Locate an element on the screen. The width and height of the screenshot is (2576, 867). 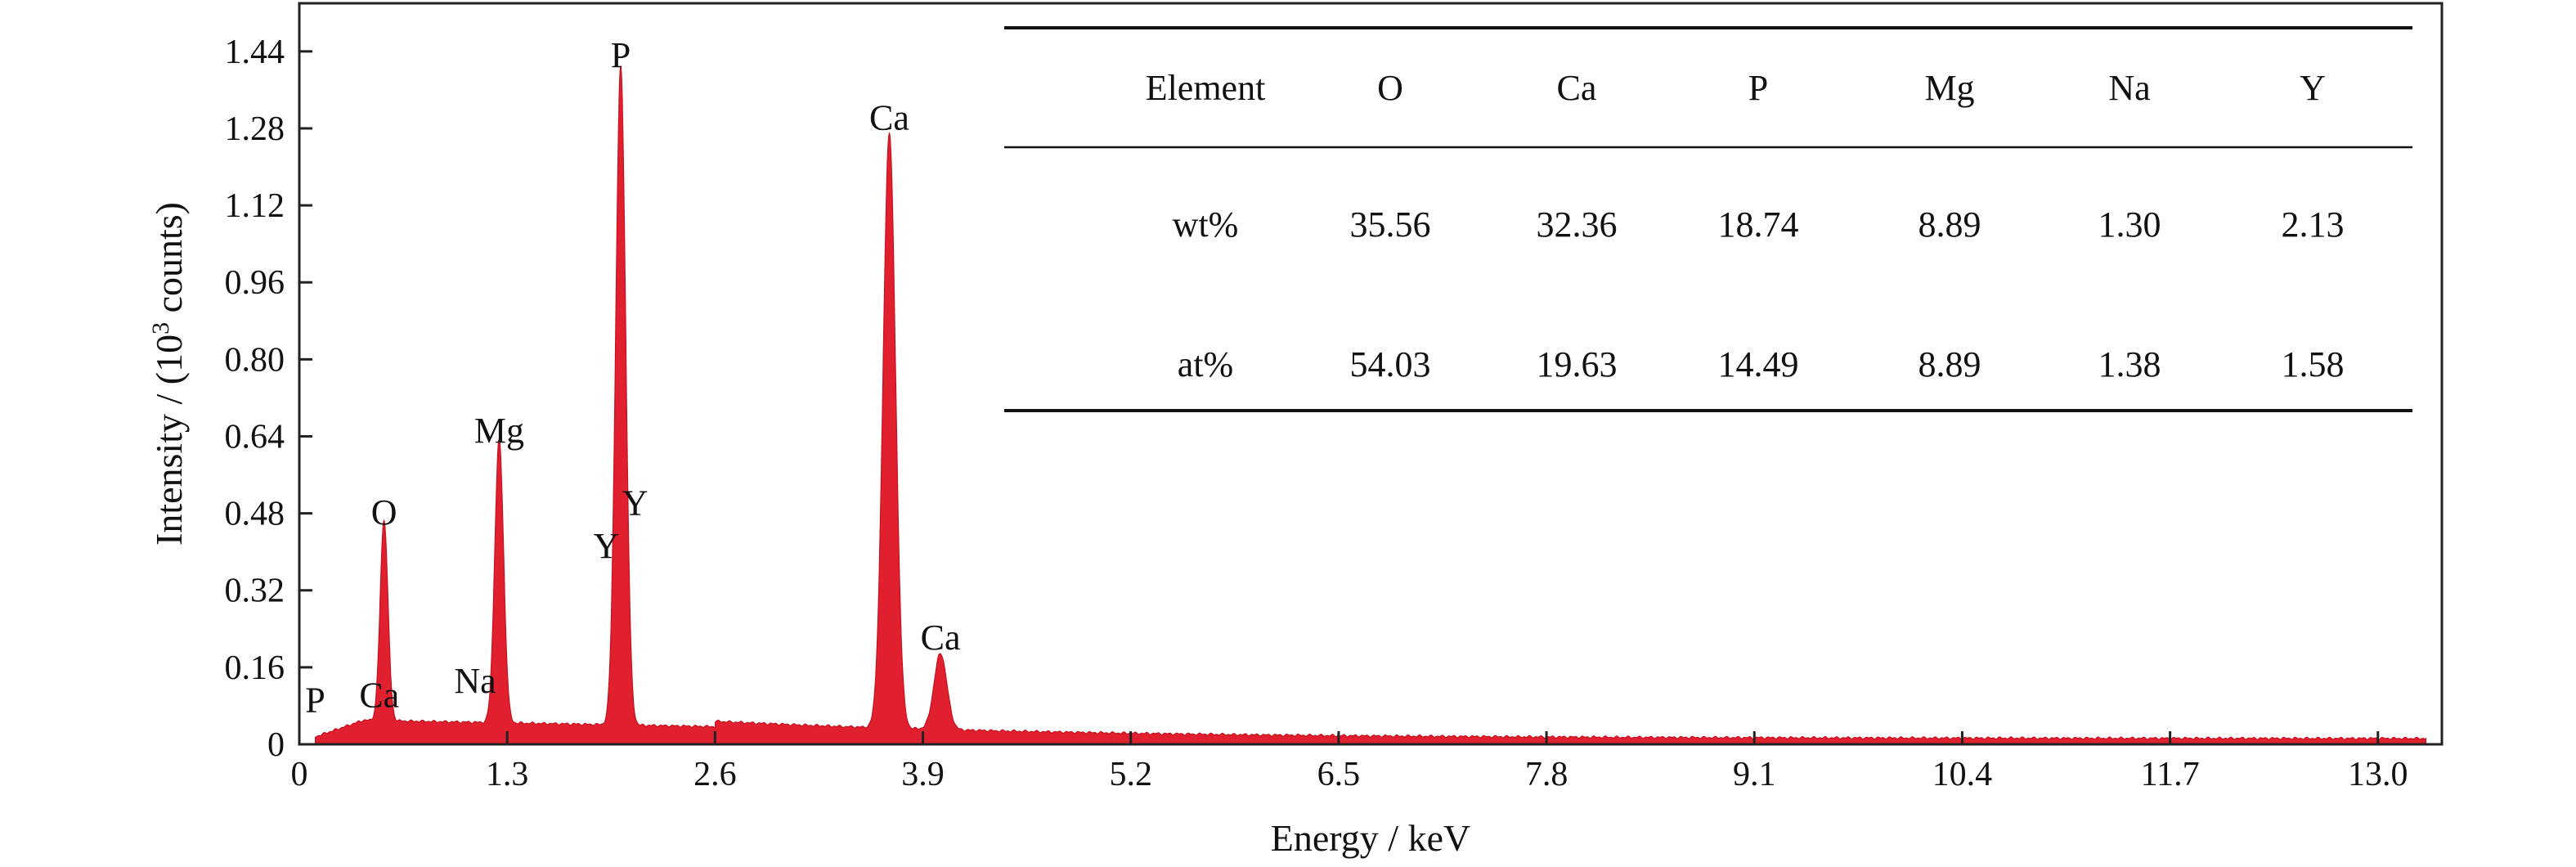
table-header-cell: Mg is located at coordinates (1949, 88).